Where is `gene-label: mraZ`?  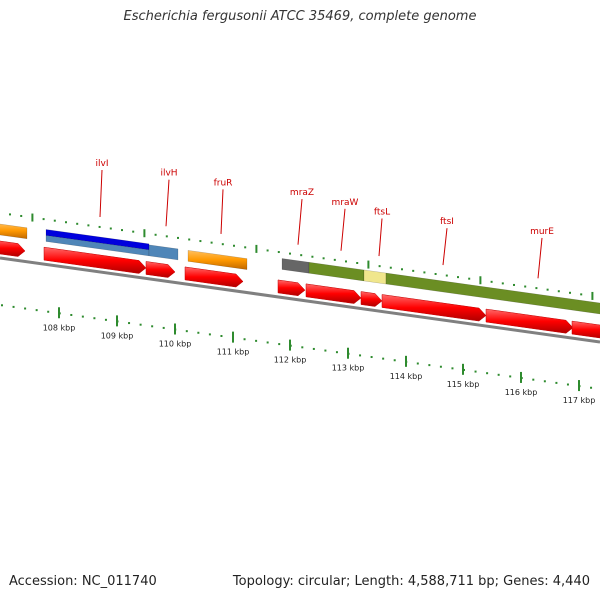 gene-label: mraZ is located at coordinates (302, 193).